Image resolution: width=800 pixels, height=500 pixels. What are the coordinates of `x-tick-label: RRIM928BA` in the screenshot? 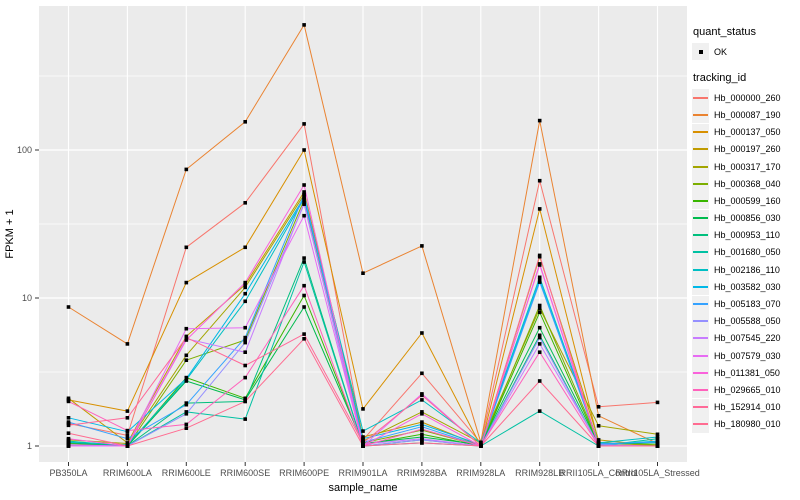 It's located at (422, 473).